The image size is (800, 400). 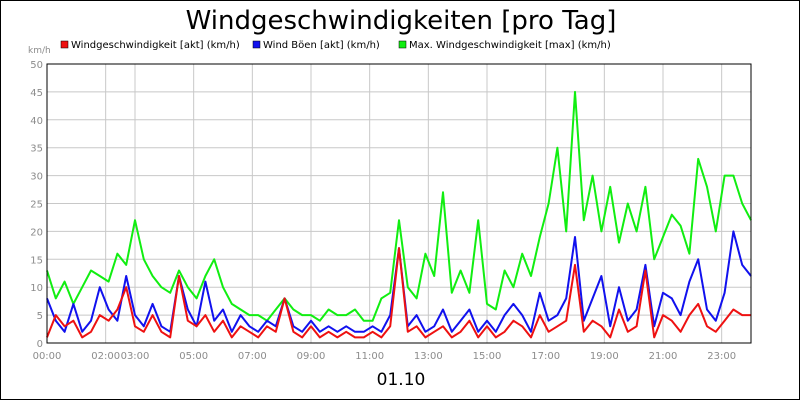 I want to click on y-tick-label: 25, so click(x=36, y=205).